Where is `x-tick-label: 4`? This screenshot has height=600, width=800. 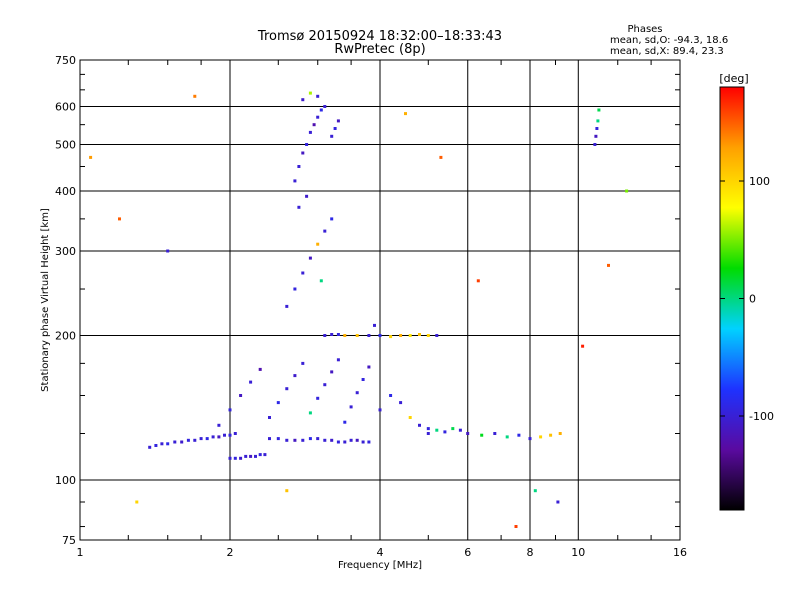 x-tick-label: 4 is located at coordinates (380, 552).